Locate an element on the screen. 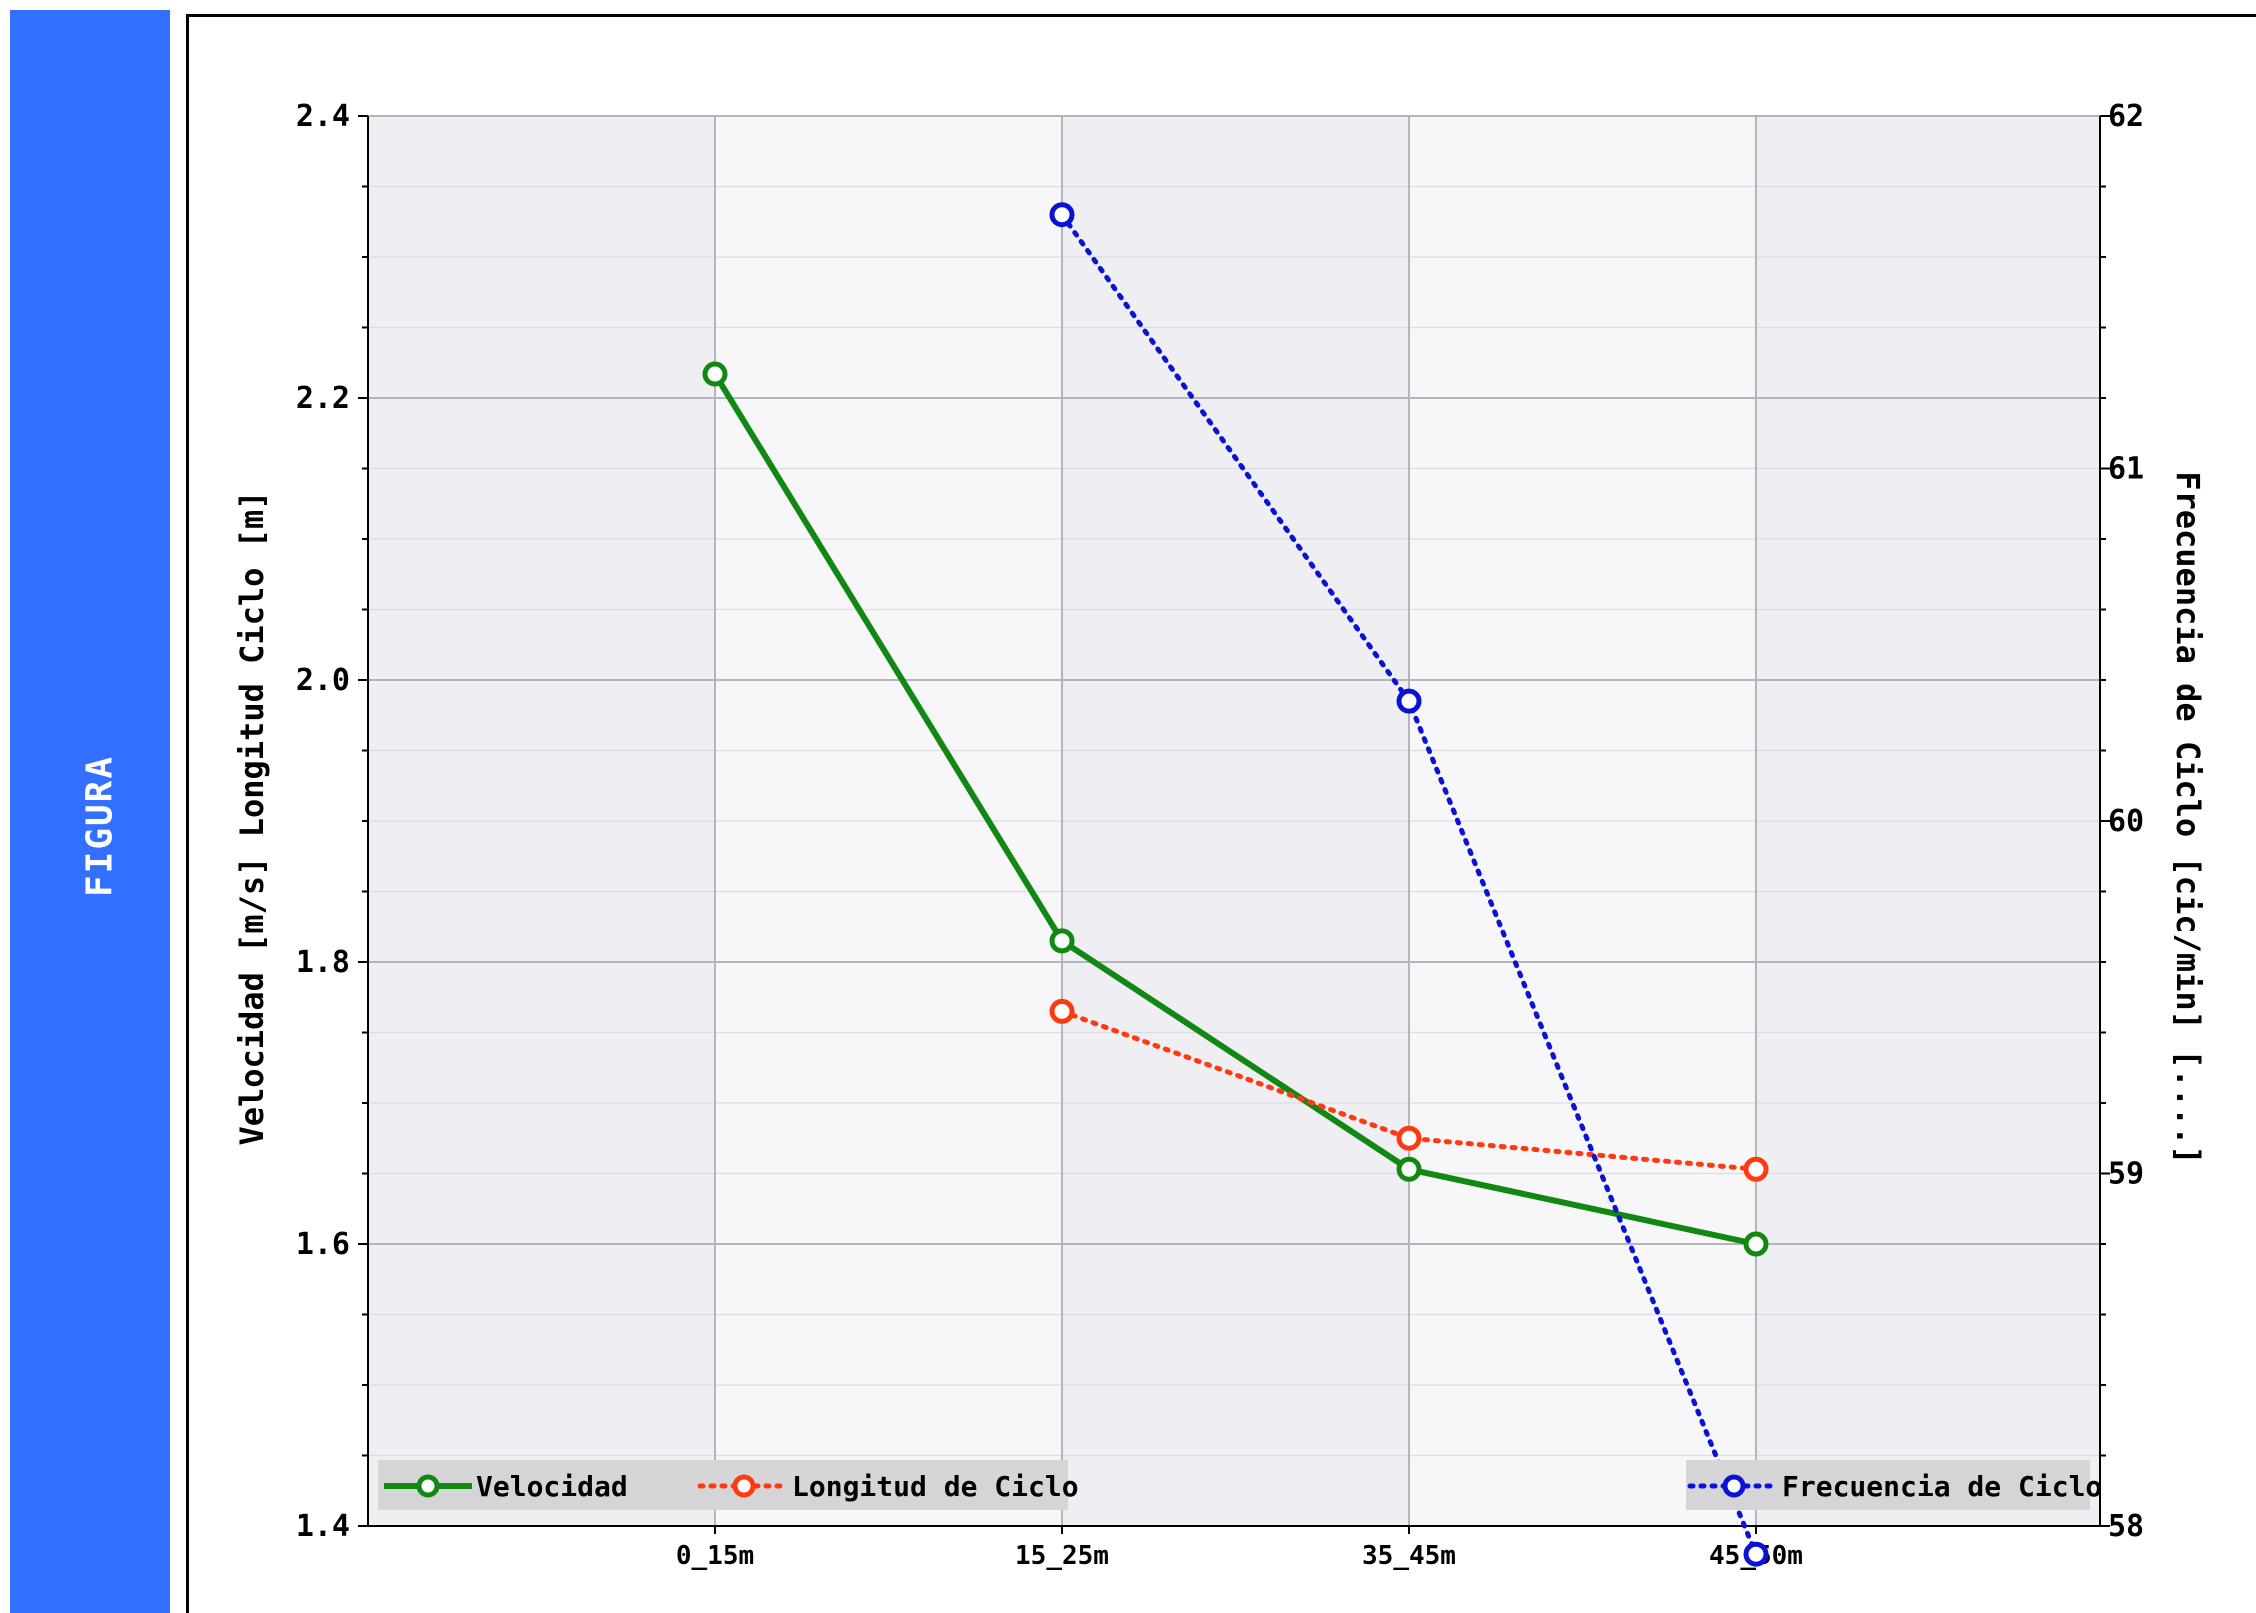 The height and width of the screenshot is (1613, 2256). series-line is located at coordinates (1409, 1090).